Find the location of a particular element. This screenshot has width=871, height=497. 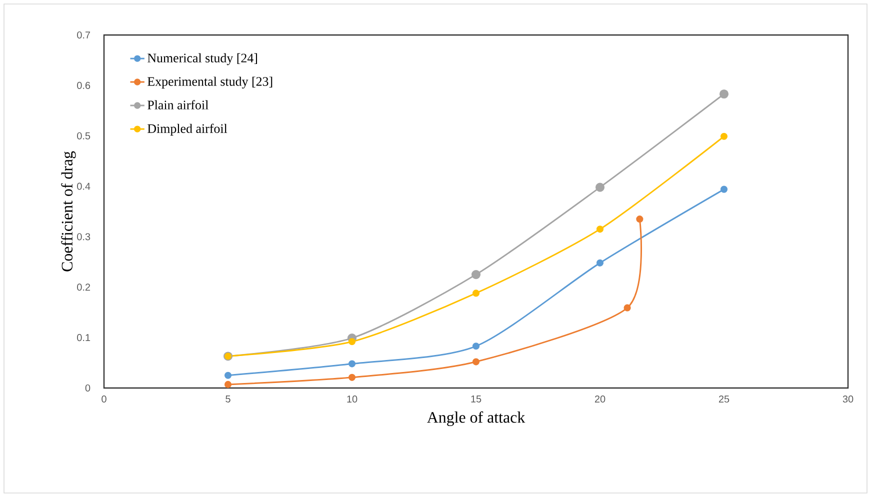

y-tick-label: 0 is located at coordinates (87, 388).